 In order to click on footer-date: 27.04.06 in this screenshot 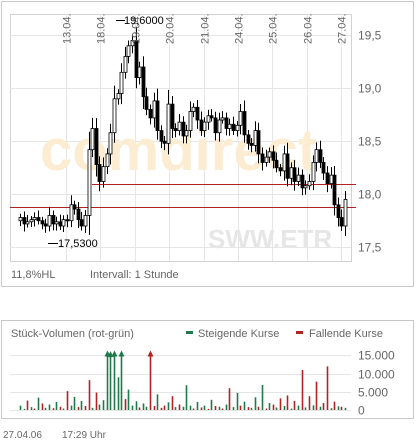, I will do `click(22, 435)`.